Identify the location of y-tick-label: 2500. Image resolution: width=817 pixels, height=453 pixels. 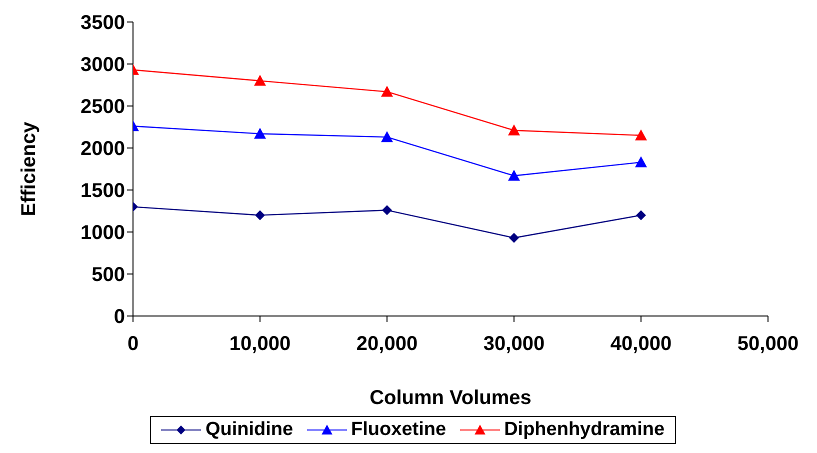
(102, 107).